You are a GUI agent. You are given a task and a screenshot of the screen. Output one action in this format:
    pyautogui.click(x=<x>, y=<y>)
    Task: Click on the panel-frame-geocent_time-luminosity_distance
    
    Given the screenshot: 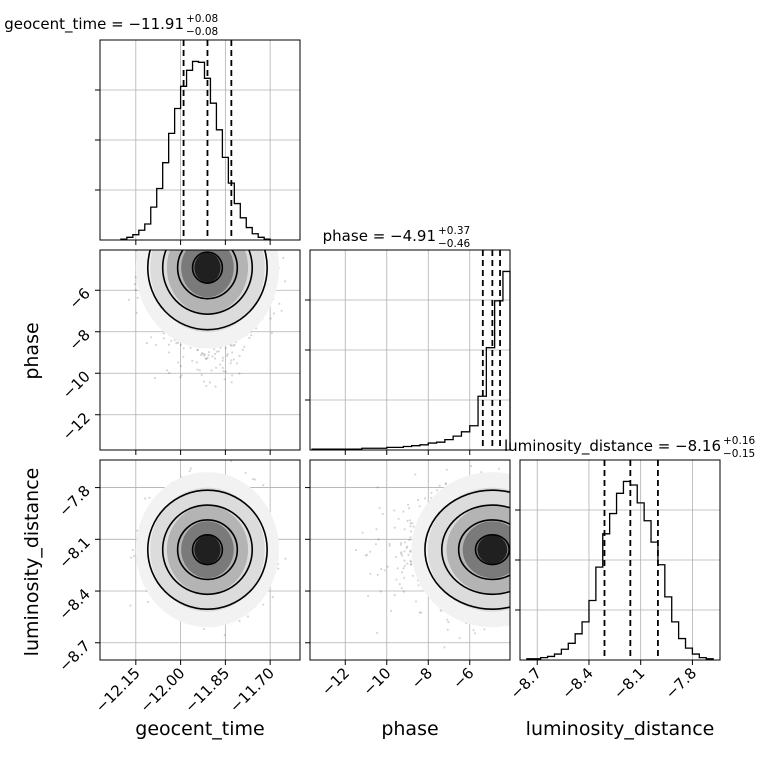 What is the action you would take?
    pyautogui.click(x=200, y=560)
    